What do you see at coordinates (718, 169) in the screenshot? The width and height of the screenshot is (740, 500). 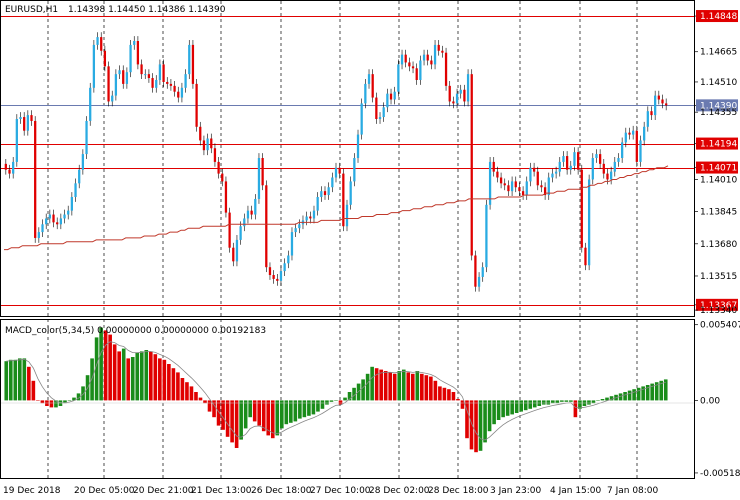 I see `price-level-badge-text: 1.14071` at bounding box center [718, 169].